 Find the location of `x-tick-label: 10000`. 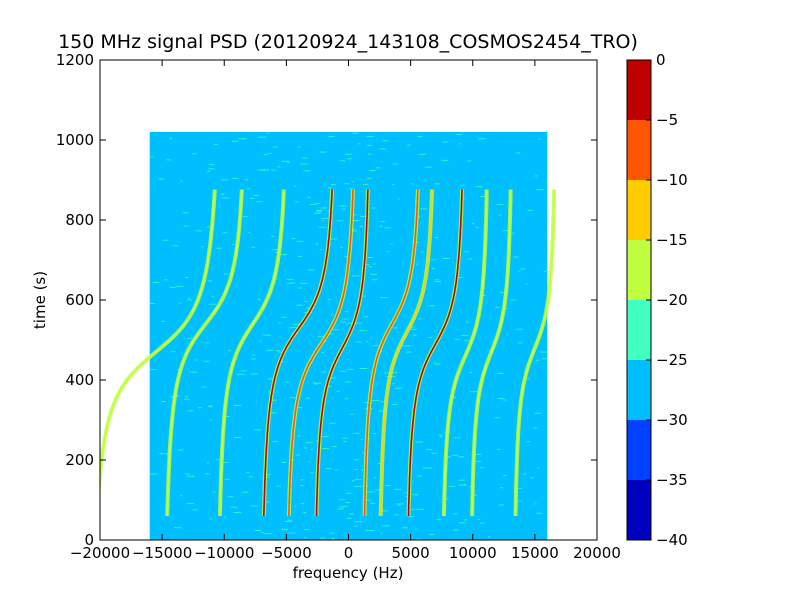

x-tick-label: 10000 is located at coordinates (473, 553).